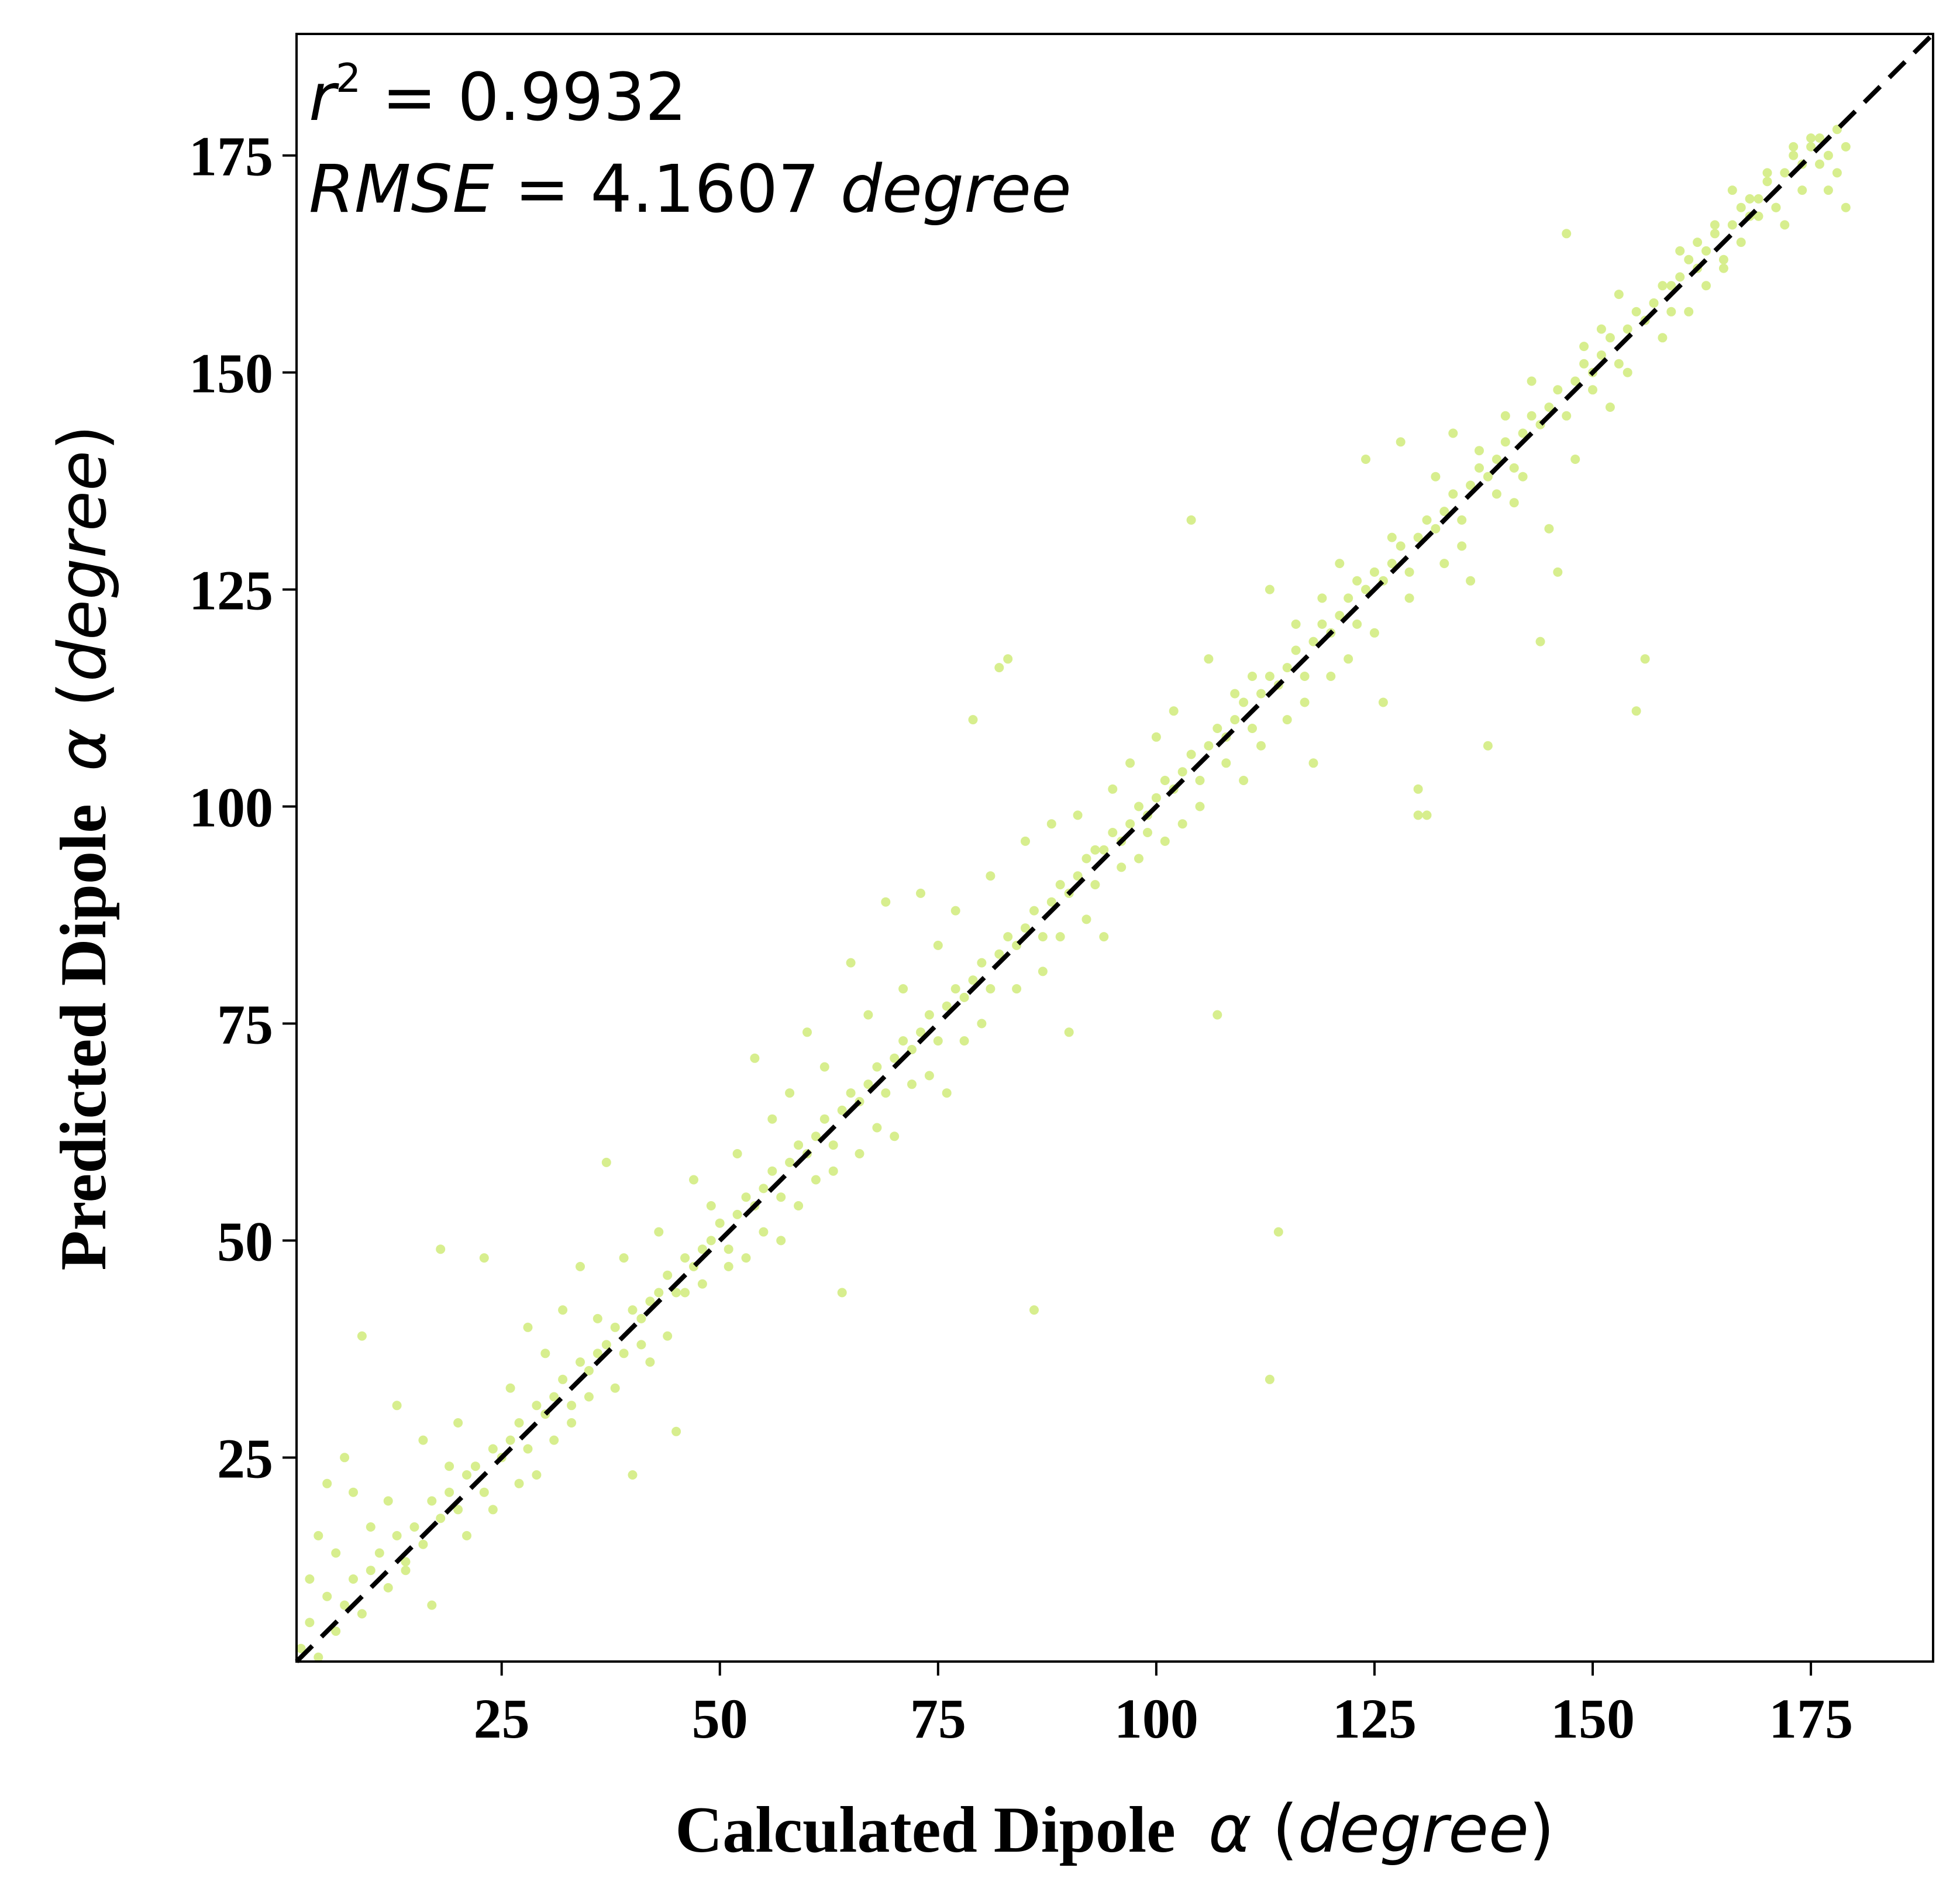 The image size is (1960, 1902). Describe the element at coordinates (245, 1024) in the screenshot. I see `y-tick-label: 75` at that location.